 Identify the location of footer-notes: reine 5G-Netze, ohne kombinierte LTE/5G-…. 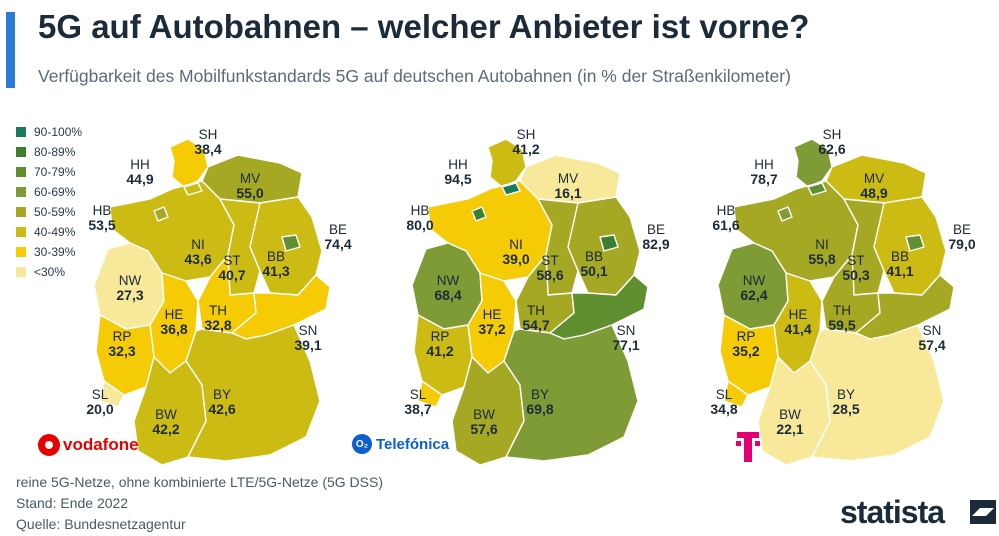
(199, 503).